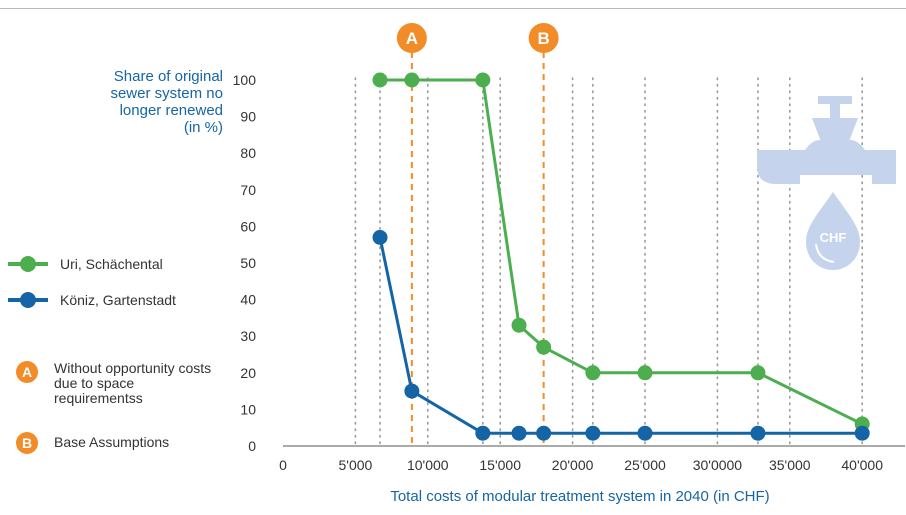 The width and height of the screenshot is (906, 515). Describe the element at coordinates (248, 373) in the screenshot. I see `y-tick-label-2: 20` at that location.